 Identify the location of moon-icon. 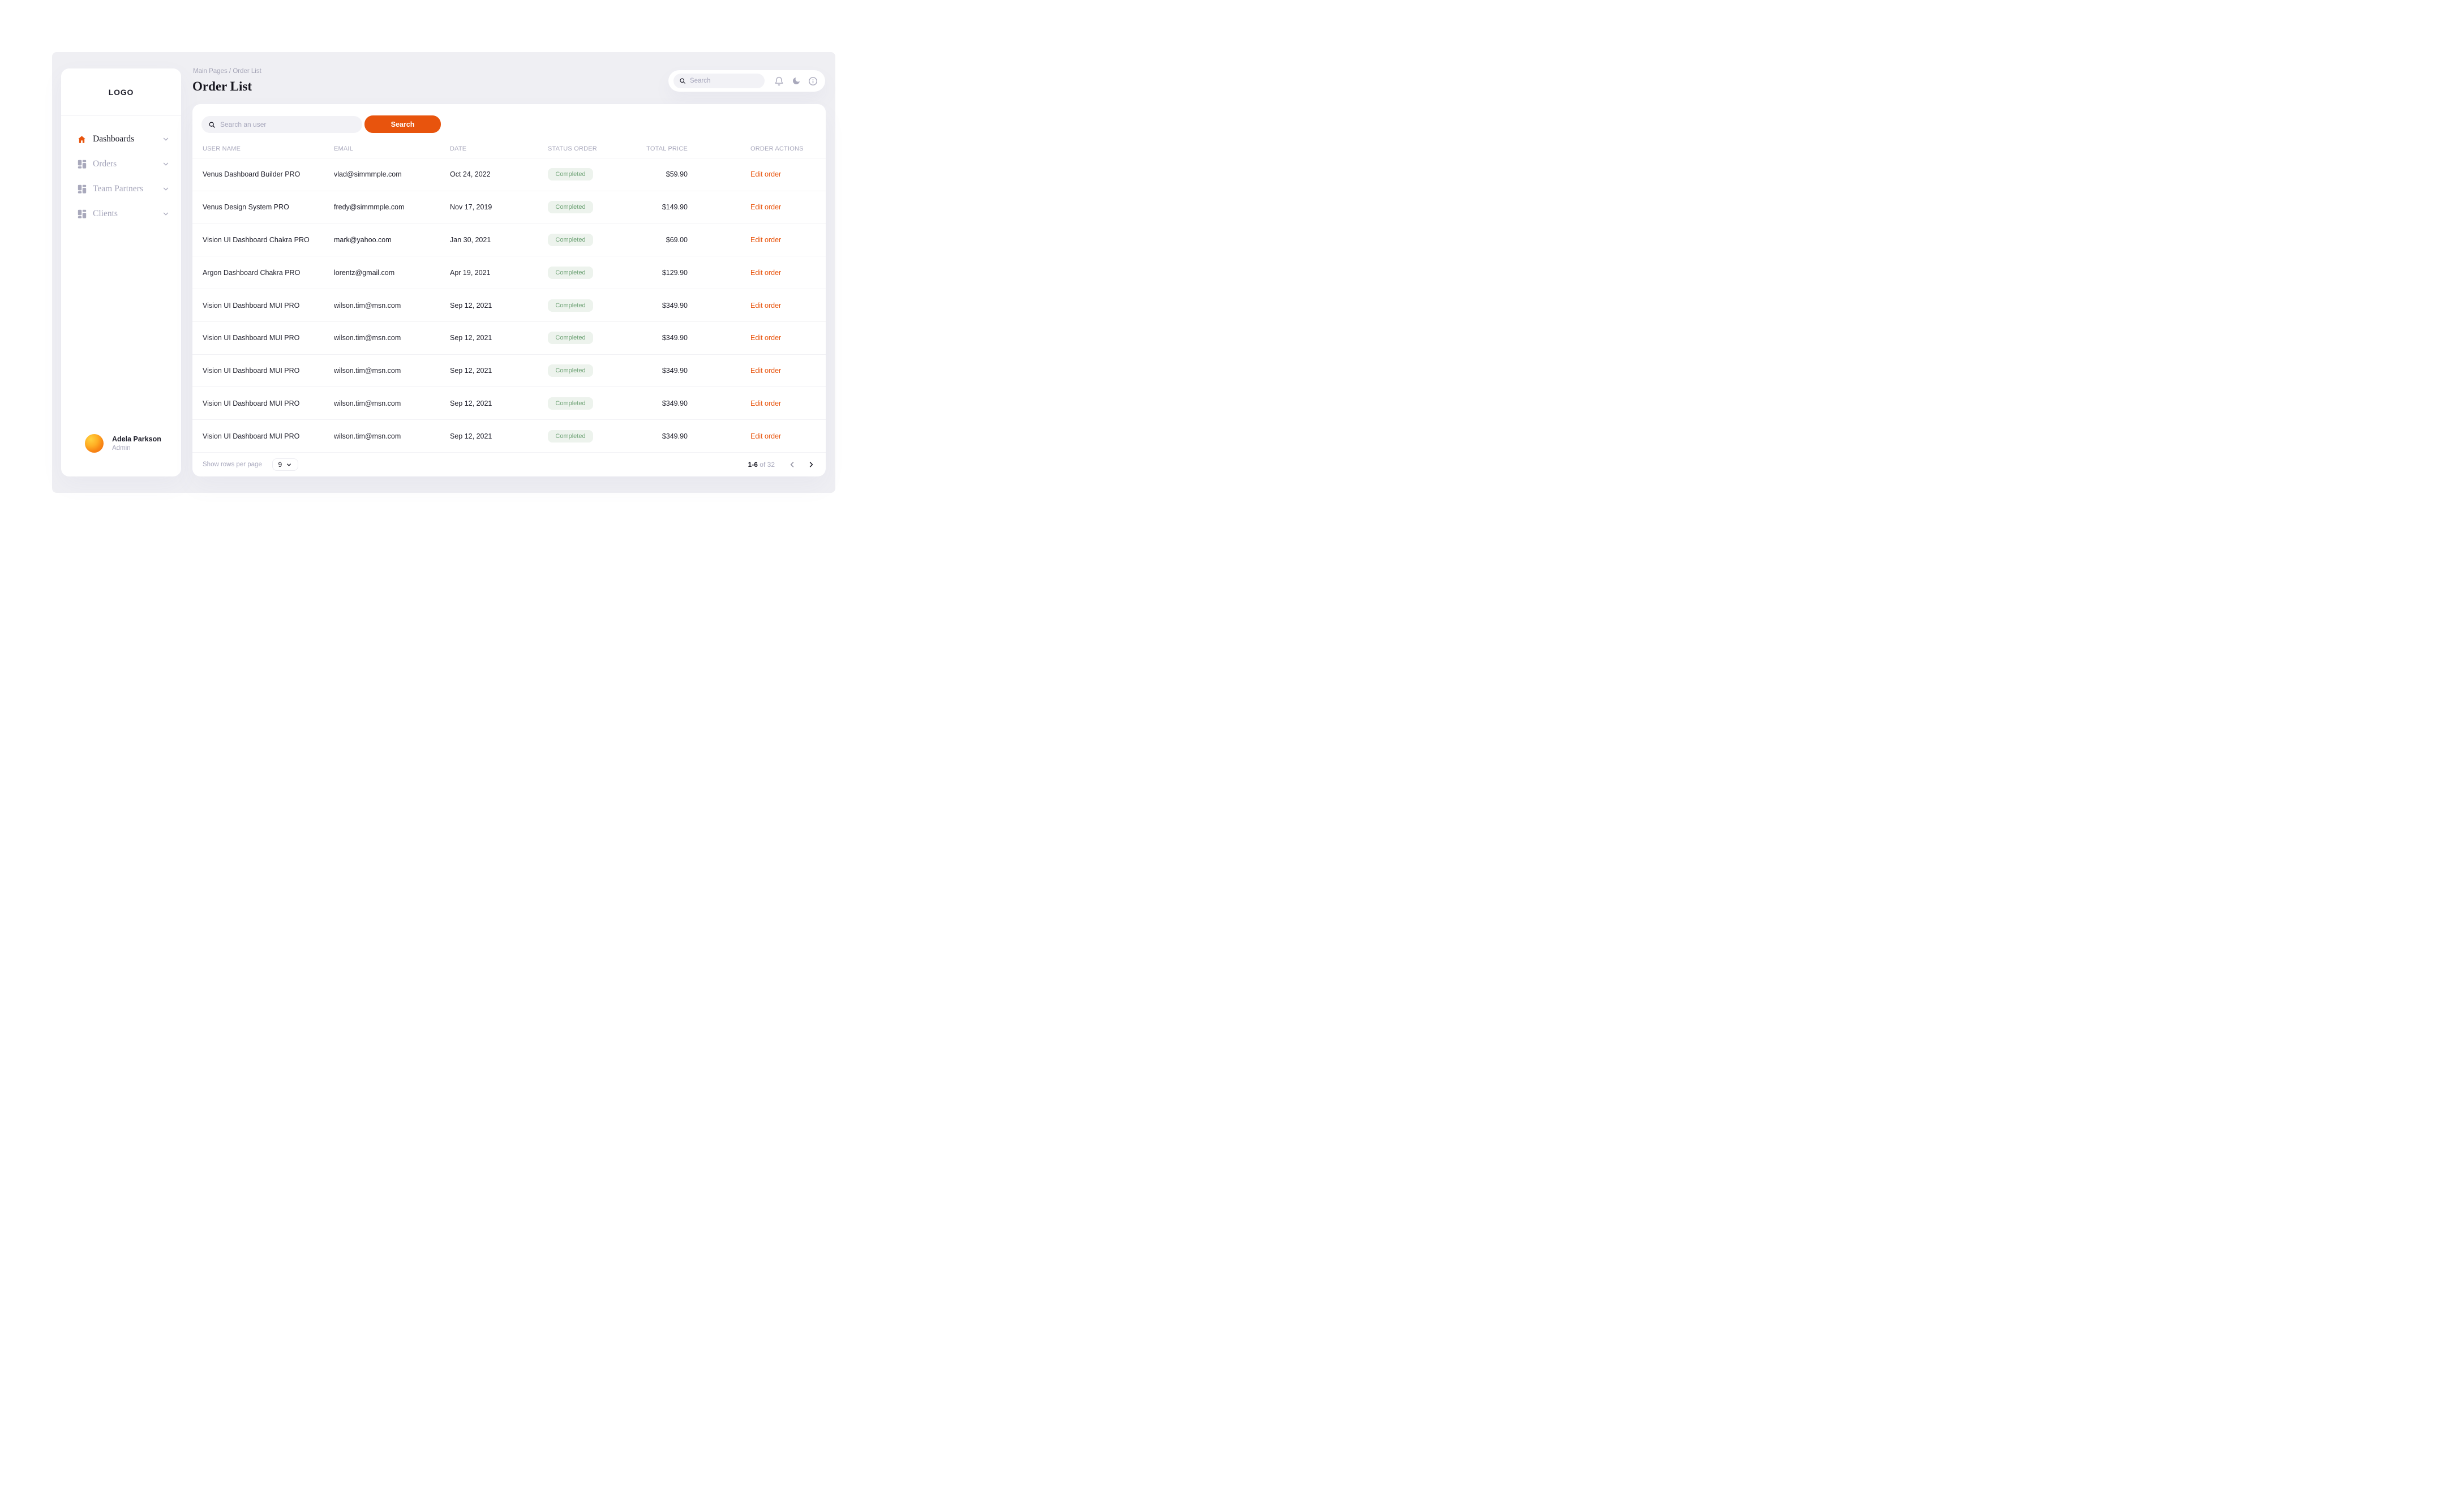
(796, 81).